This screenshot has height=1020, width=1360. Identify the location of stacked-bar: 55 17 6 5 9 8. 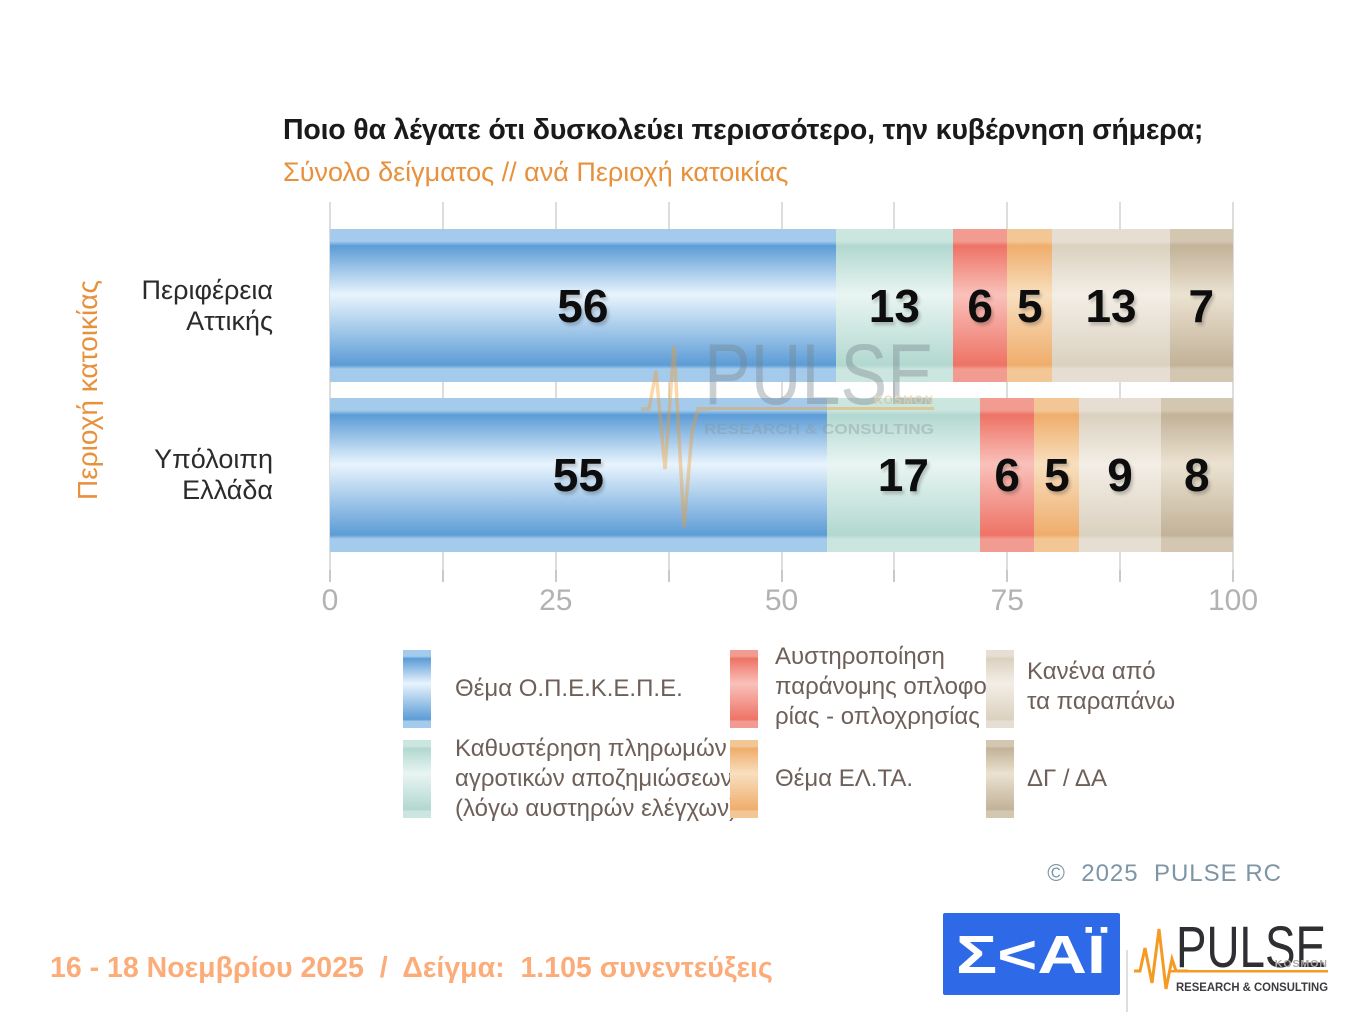
(781, 475).